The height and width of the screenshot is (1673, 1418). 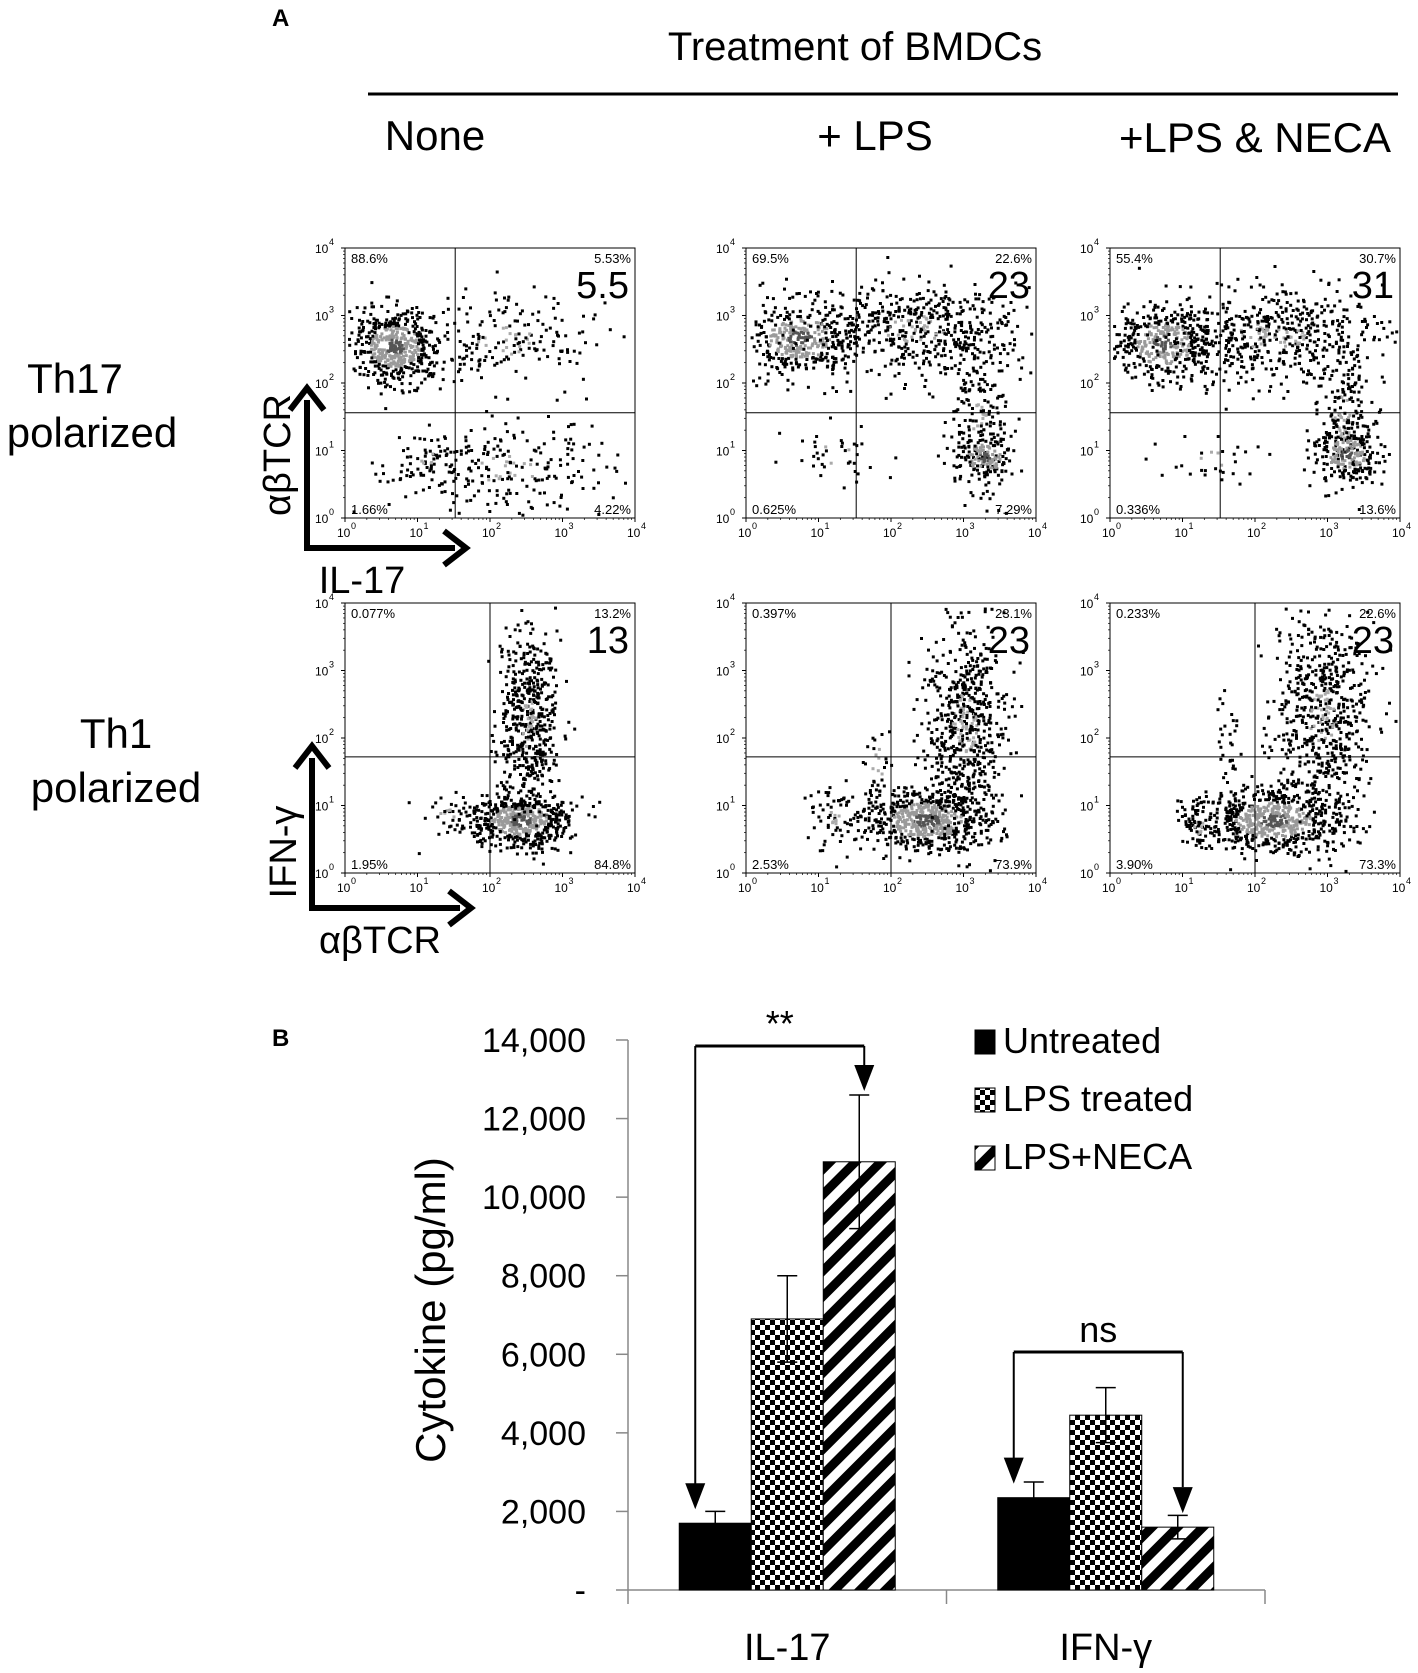 I want to click on quadrant-ur-percent: 22.6%, so click(x=1377, y=613).